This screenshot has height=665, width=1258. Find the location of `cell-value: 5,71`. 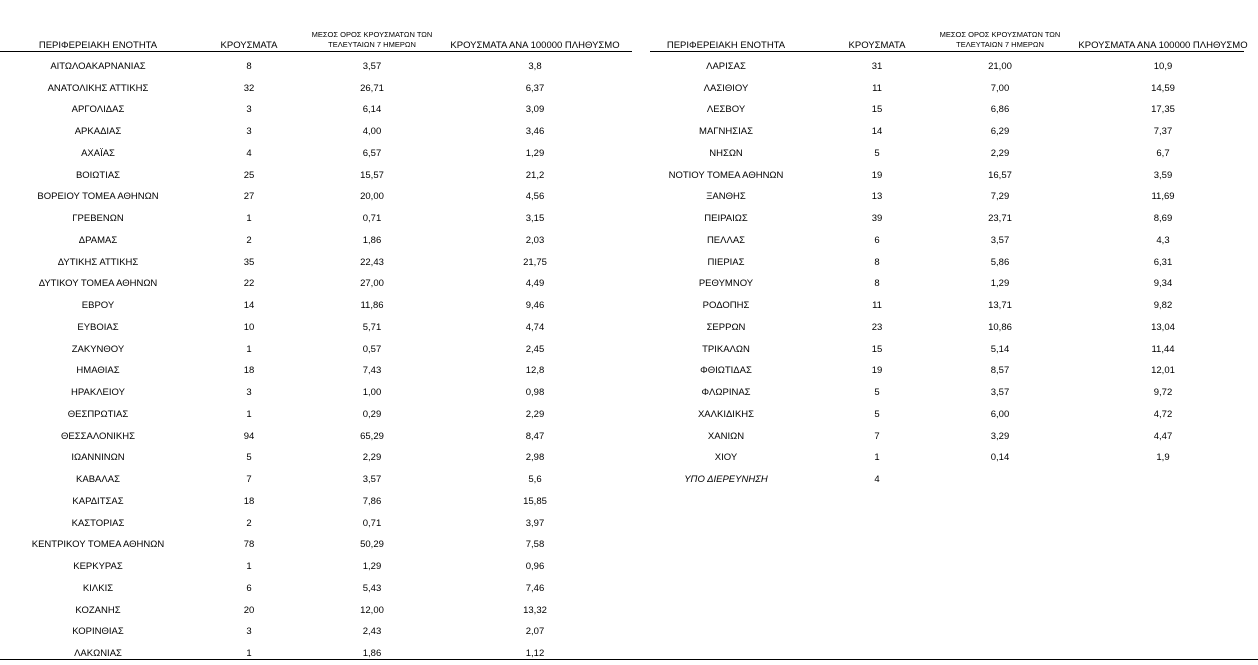

cell-value: 5,71 is located at coordinates (372, 327).